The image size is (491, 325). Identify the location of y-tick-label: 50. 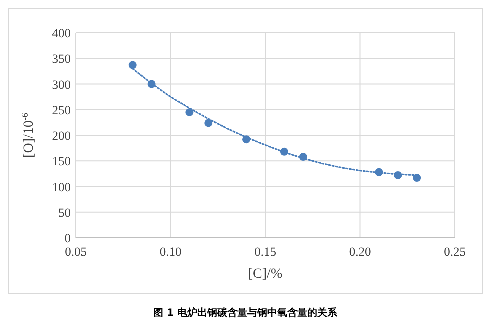
(64, 213).